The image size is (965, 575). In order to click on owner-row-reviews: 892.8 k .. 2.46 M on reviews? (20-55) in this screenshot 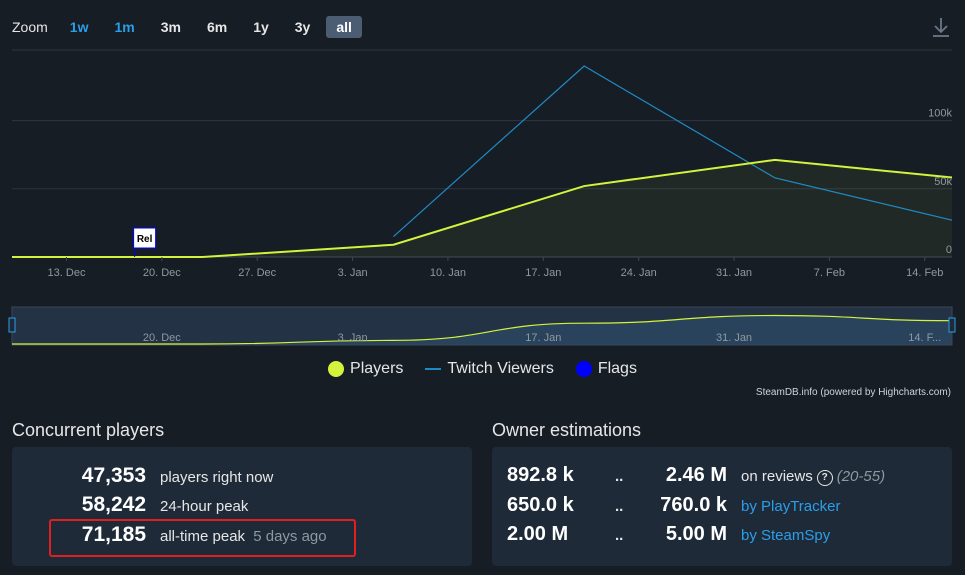, I will do `click(696, 475)`.